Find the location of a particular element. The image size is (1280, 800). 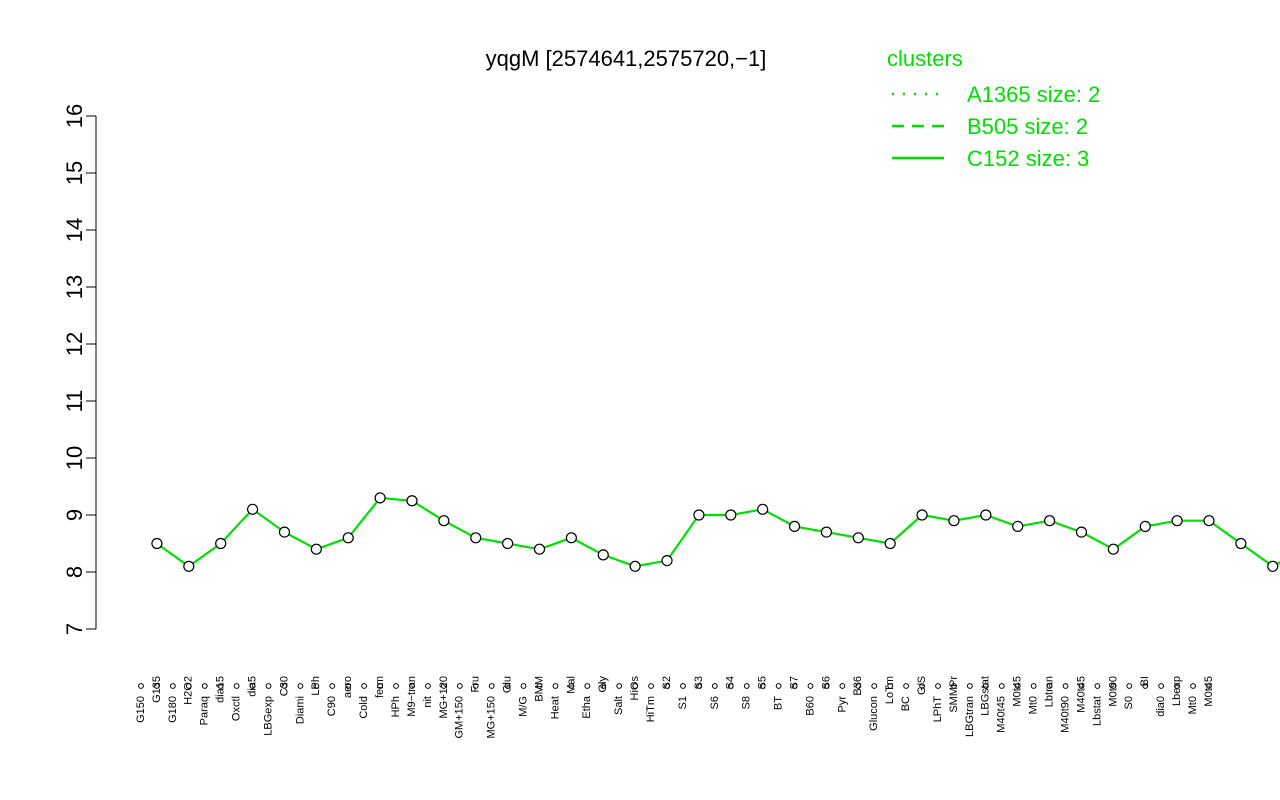

x-tick-label: Fru is located at coordinates (476, 684).